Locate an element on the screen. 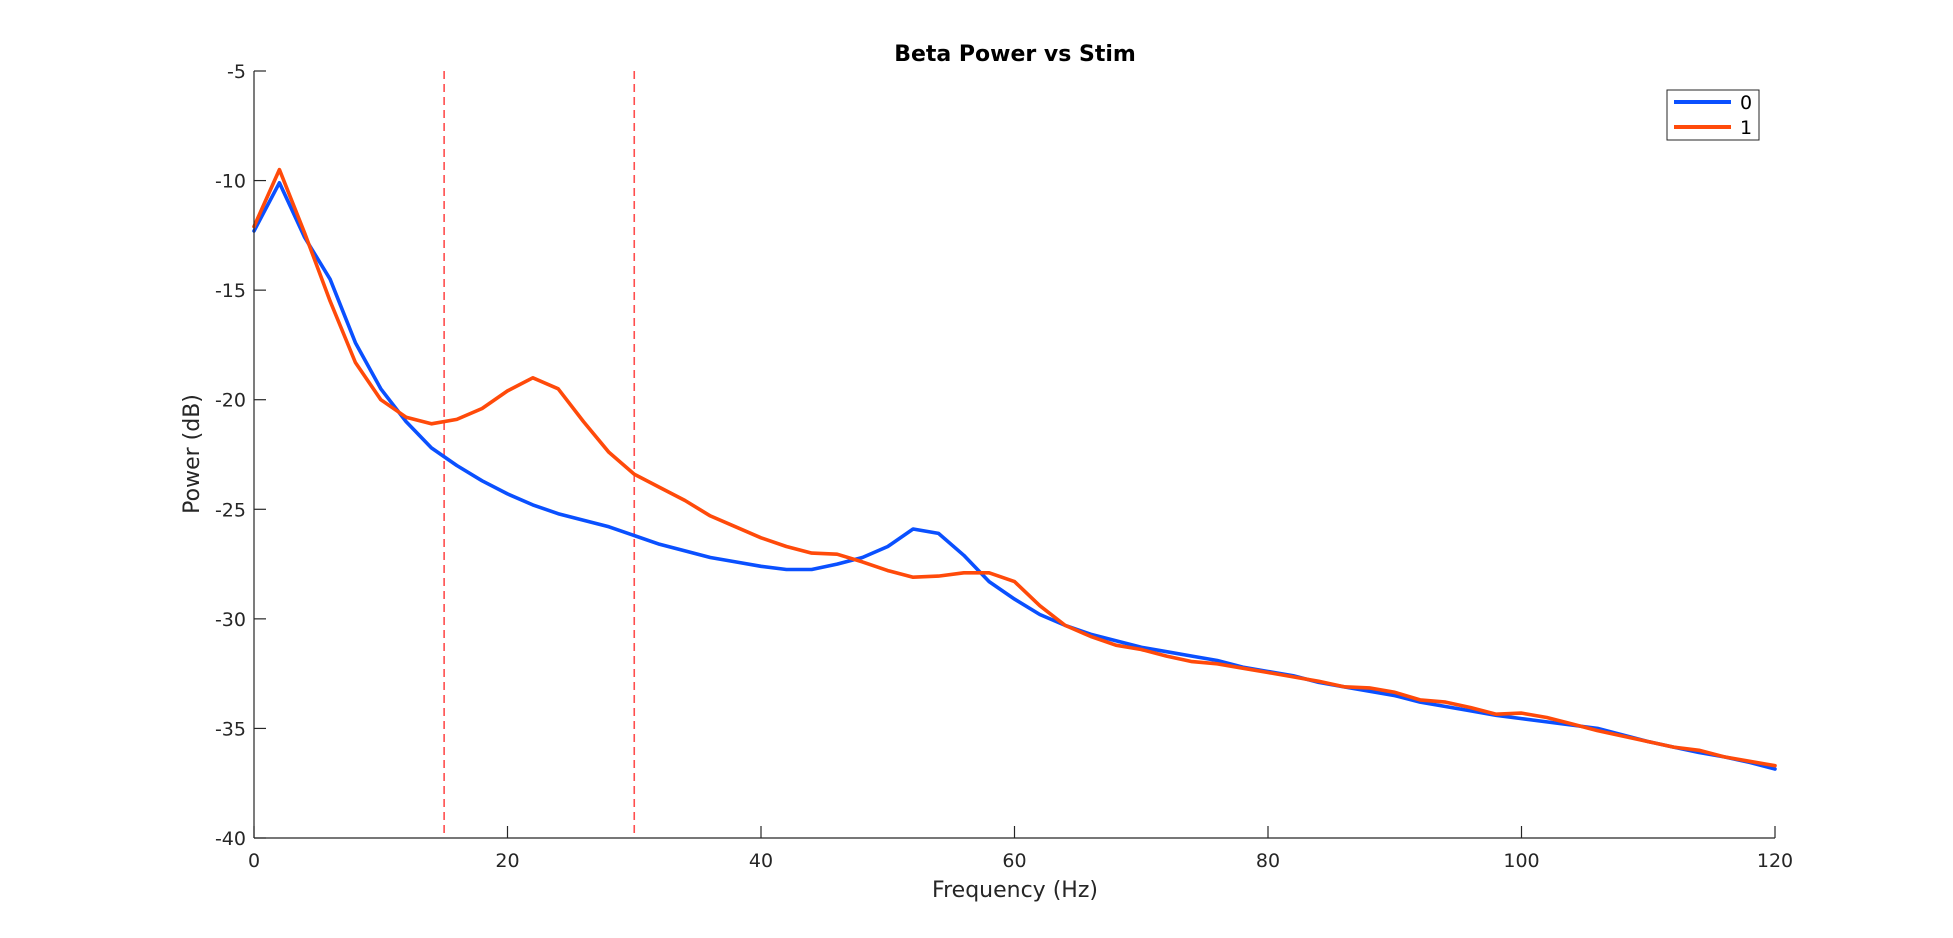  x-axis-label: Frequency (Hz) is located at coordinates (1015, 890).